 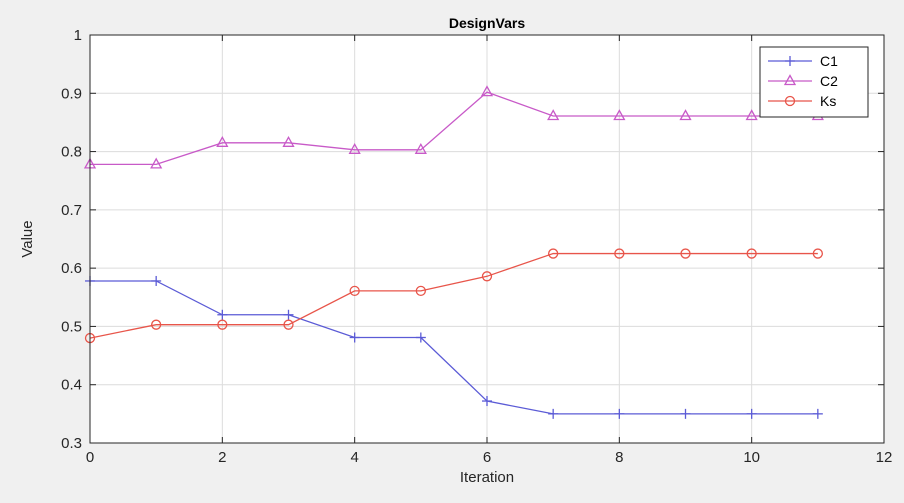 I want to click on x-axis-label: Iteration, so click(x=487, y=477).